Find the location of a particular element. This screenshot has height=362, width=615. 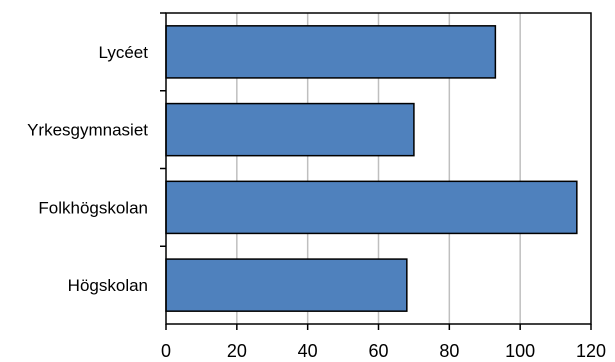

x-tick-label: 20 is located at coordinates (237, 351).